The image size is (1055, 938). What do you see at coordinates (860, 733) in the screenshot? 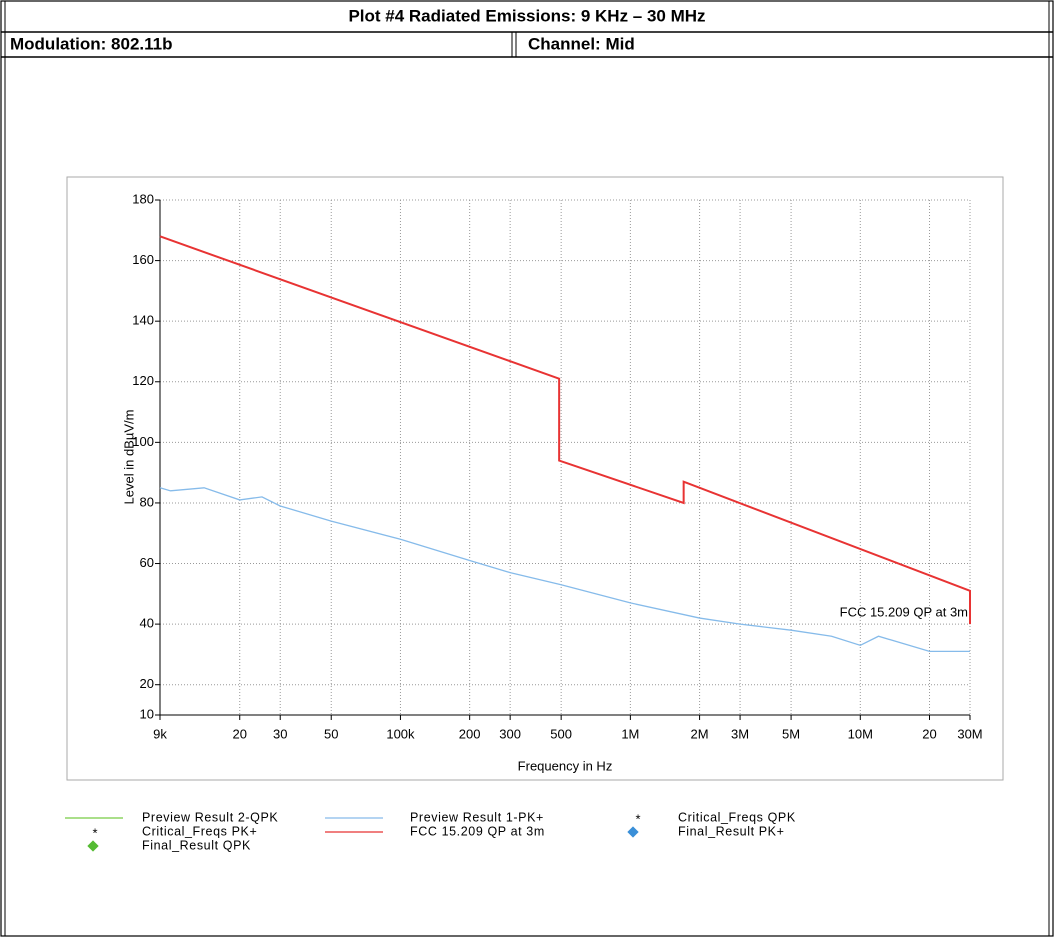
I see `x-tick-label: 10M` at bounding box center [860, 733].